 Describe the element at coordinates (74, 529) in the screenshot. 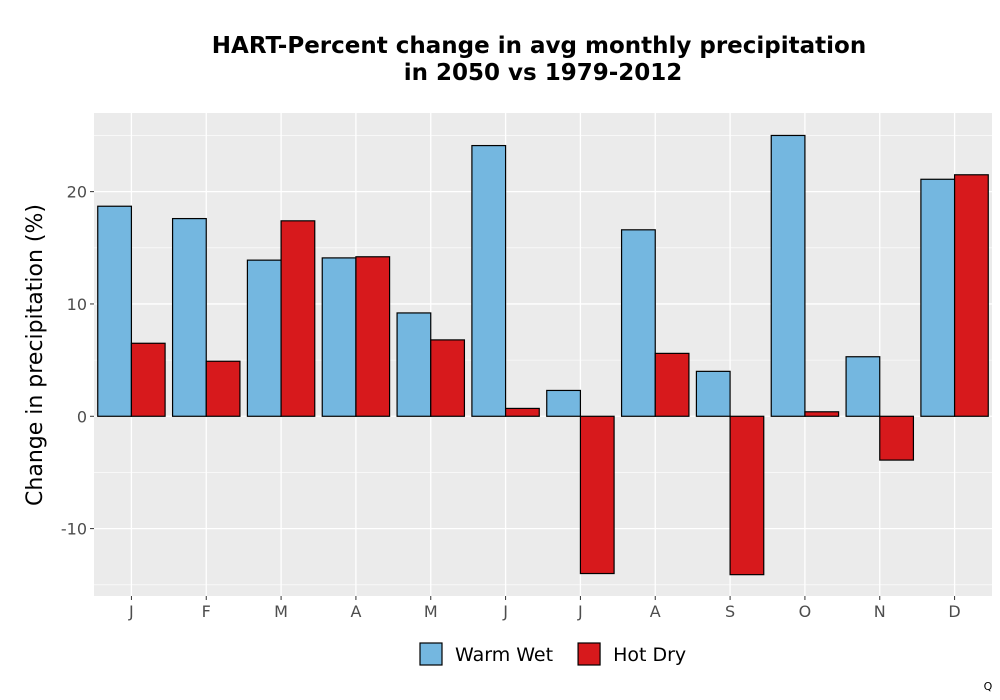

I see `y-tick-label: -10` at that location.